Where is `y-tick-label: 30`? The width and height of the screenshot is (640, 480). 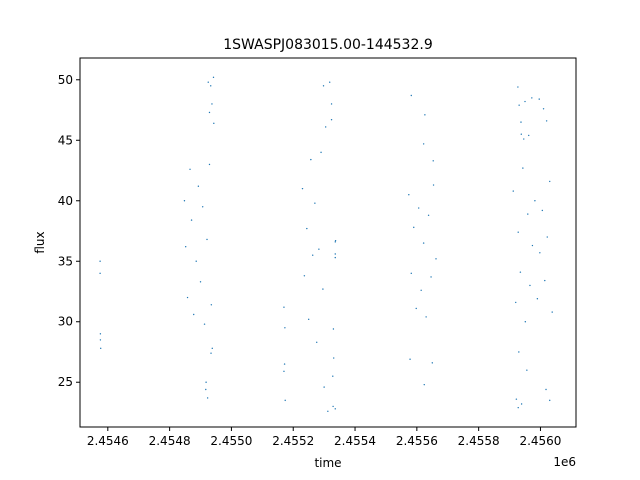
y-tick-label: 30 is located at coordinates (65, 322).